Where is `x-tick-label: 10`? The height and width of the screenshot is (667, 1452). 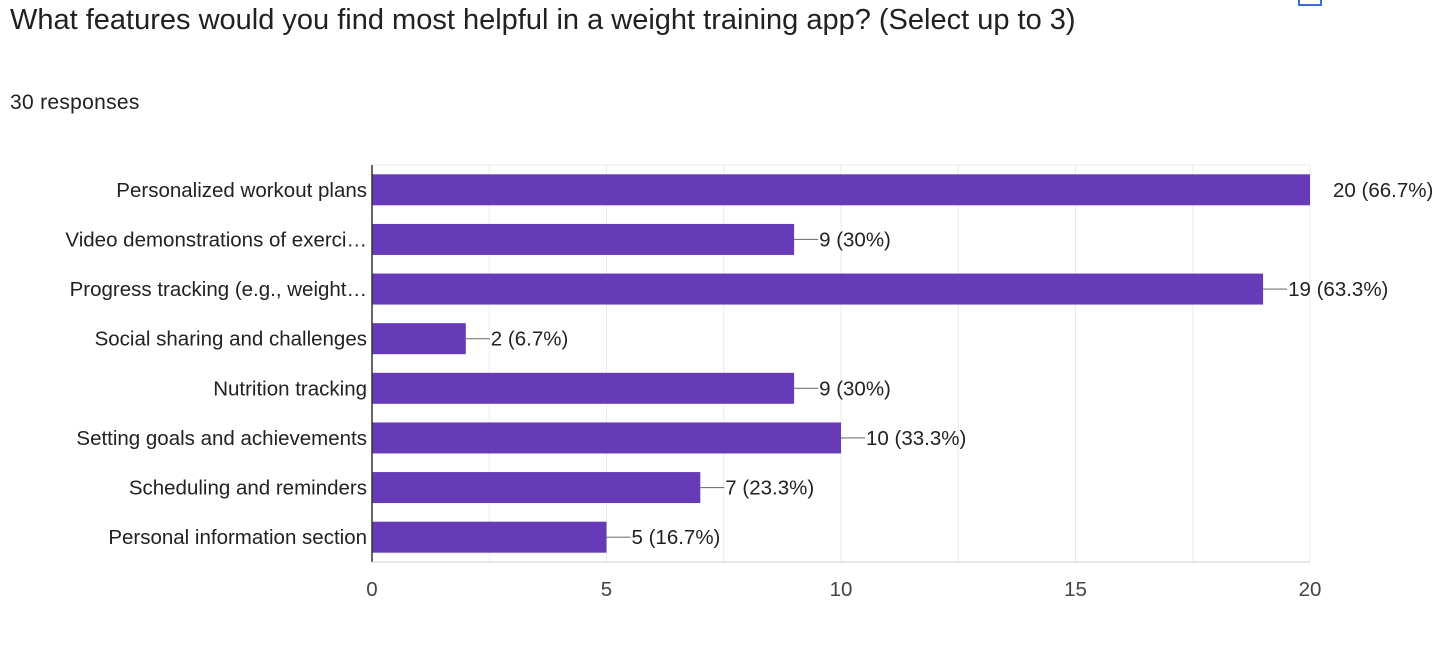 x-tick-label: 10 is located at coordinates (841, 589).